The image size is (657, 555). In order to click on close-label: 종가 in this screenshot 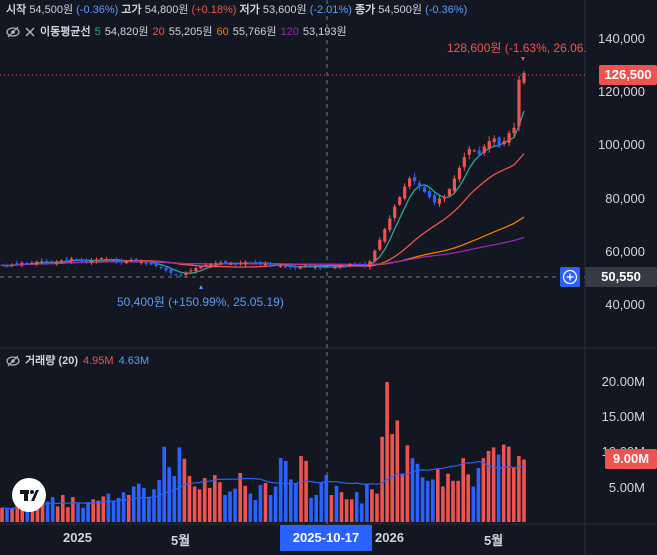, I will do `click(365, 10)`.